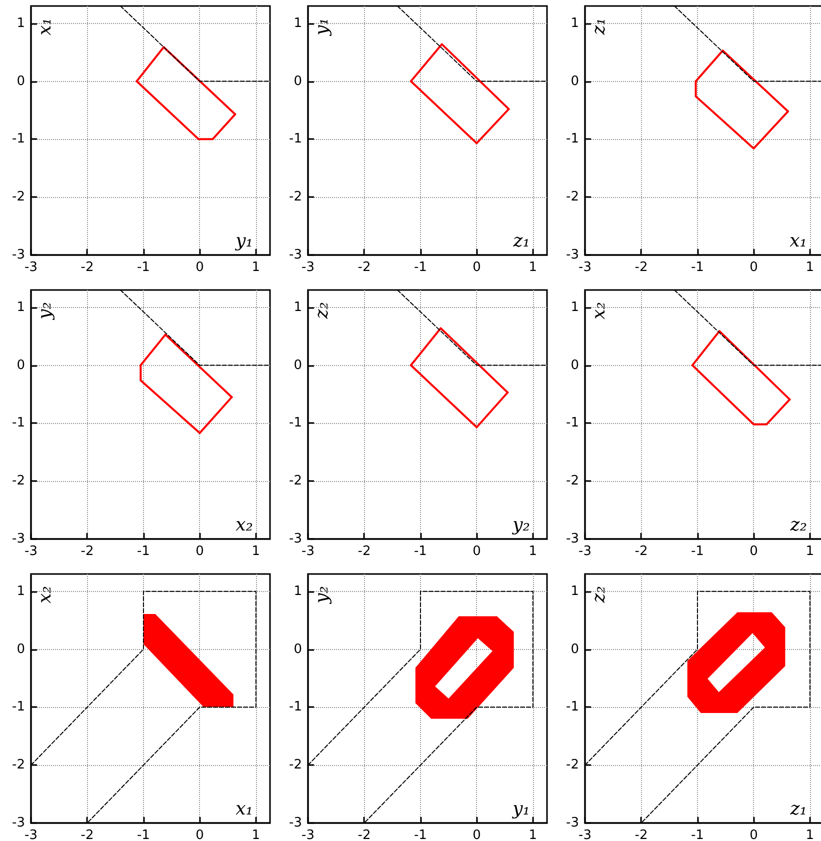  I want to click on y-axis-title: z₁, so click(599, 27).